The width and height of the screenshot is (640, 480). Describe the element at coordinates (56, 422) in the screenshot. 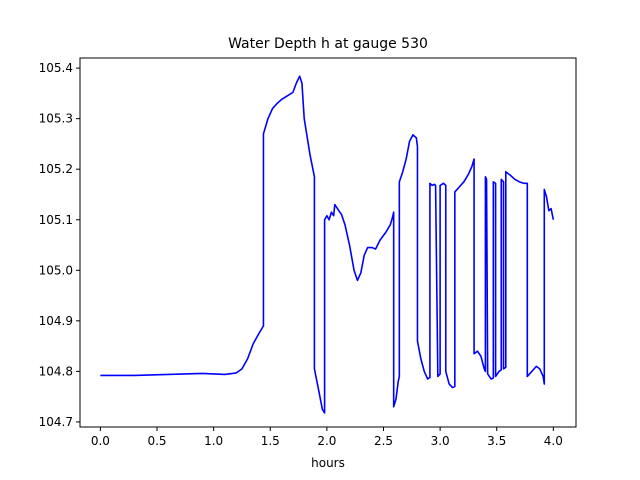

I see `y-tick-label: 104.7` at that location.